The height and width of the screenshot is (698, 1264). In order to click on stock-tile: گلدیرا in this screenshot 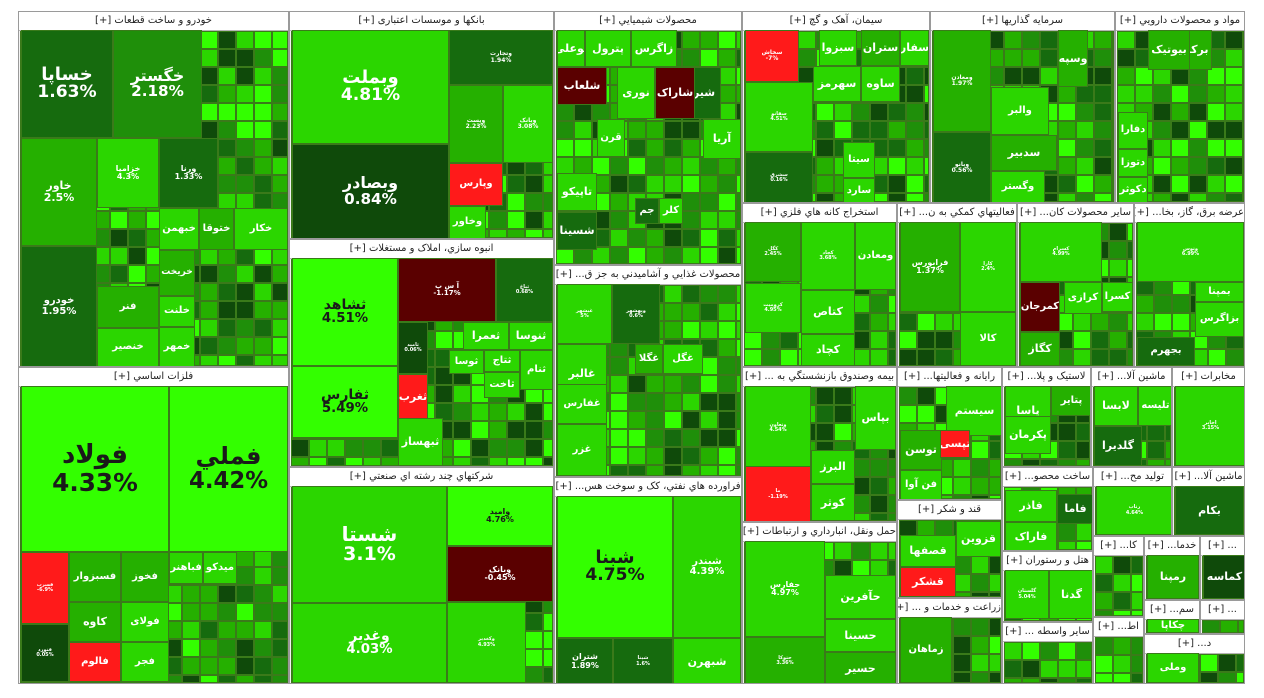, I will do `click(1118, 446)`.